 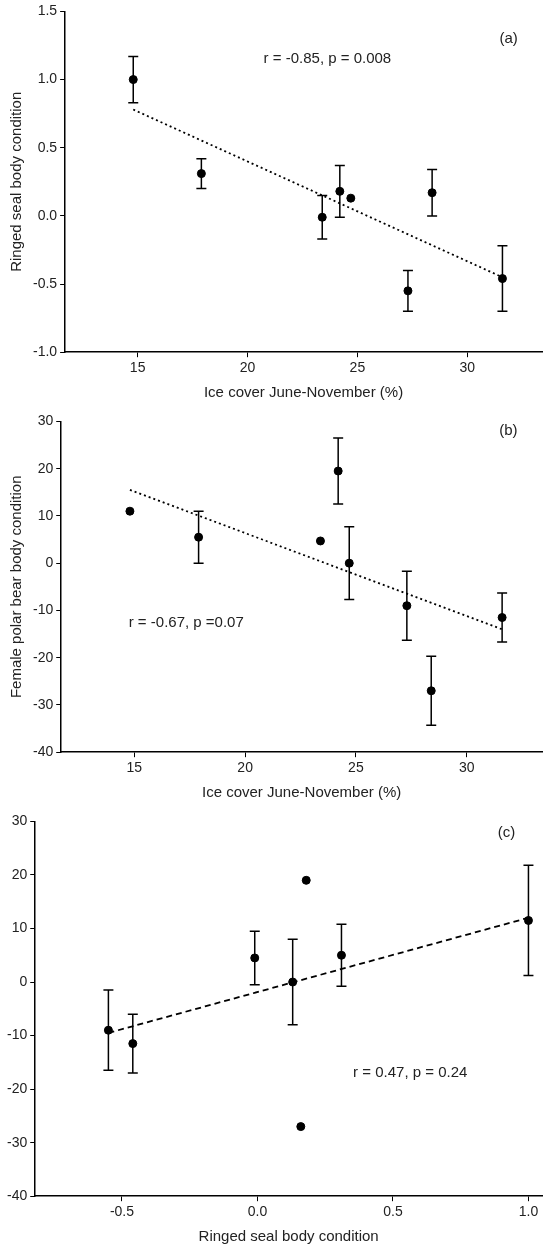 I want to click on annotation: (c), so click(x=506, y=831).